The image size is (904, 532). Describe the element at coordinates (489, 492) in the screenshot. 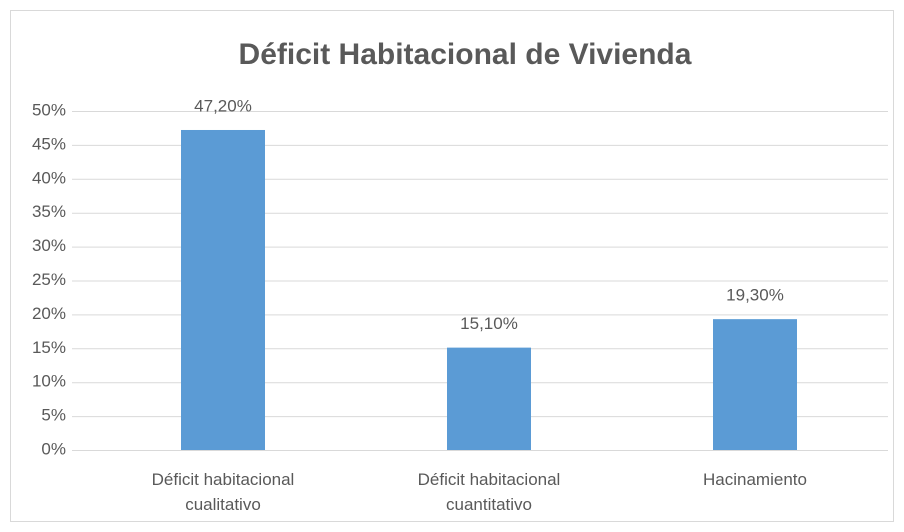

I see `x-tick-label: Déficit habitacional cuantitativo` at that location.